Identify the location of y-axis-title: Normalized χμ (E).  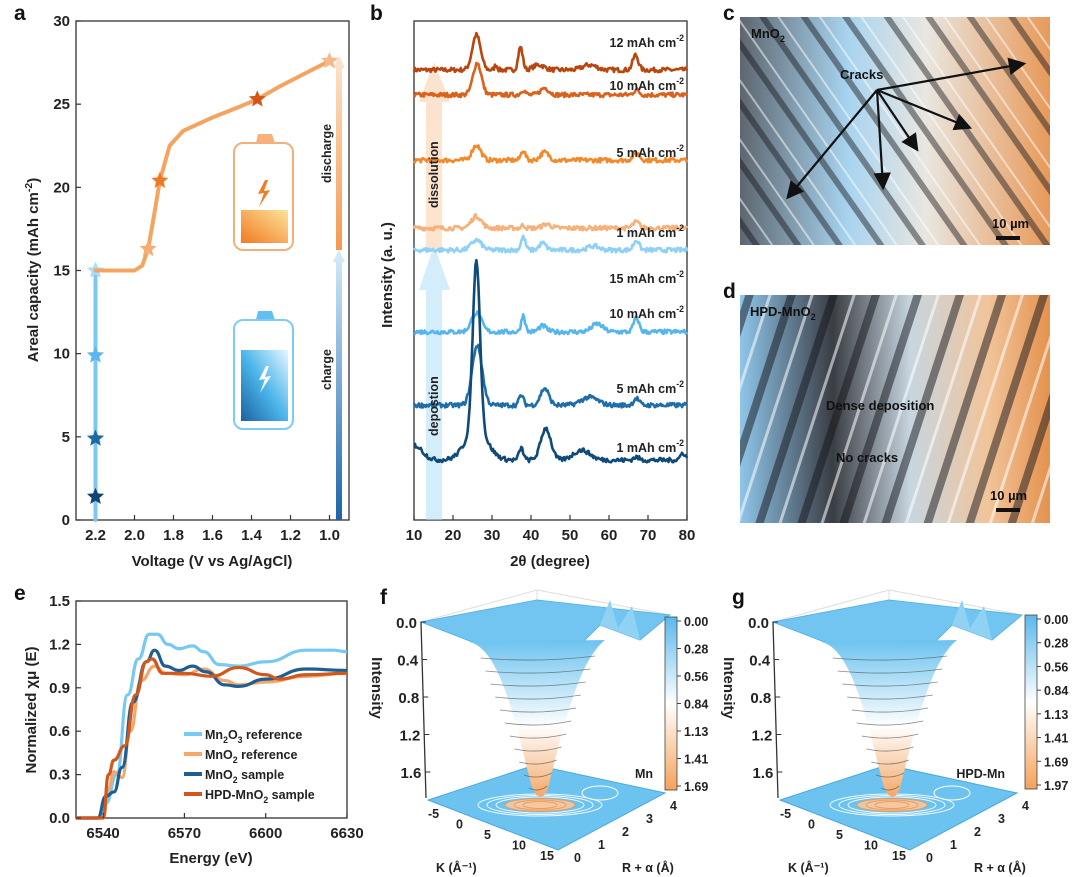
(31, 710).